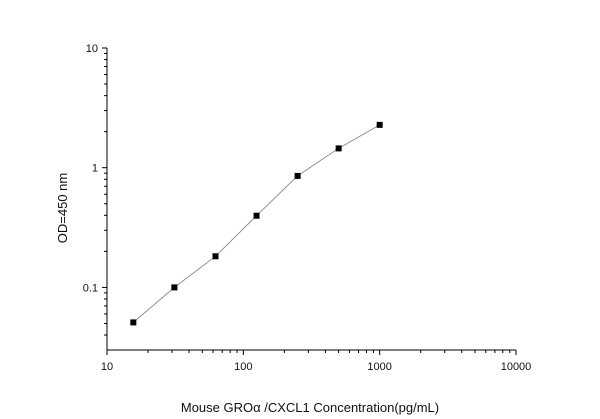 This screenshot has height=419, width=600. What do you see at coordinates (92, 49) in the screenshot?
I see `y-tick-label: 10` at bounding box center [92, 49].